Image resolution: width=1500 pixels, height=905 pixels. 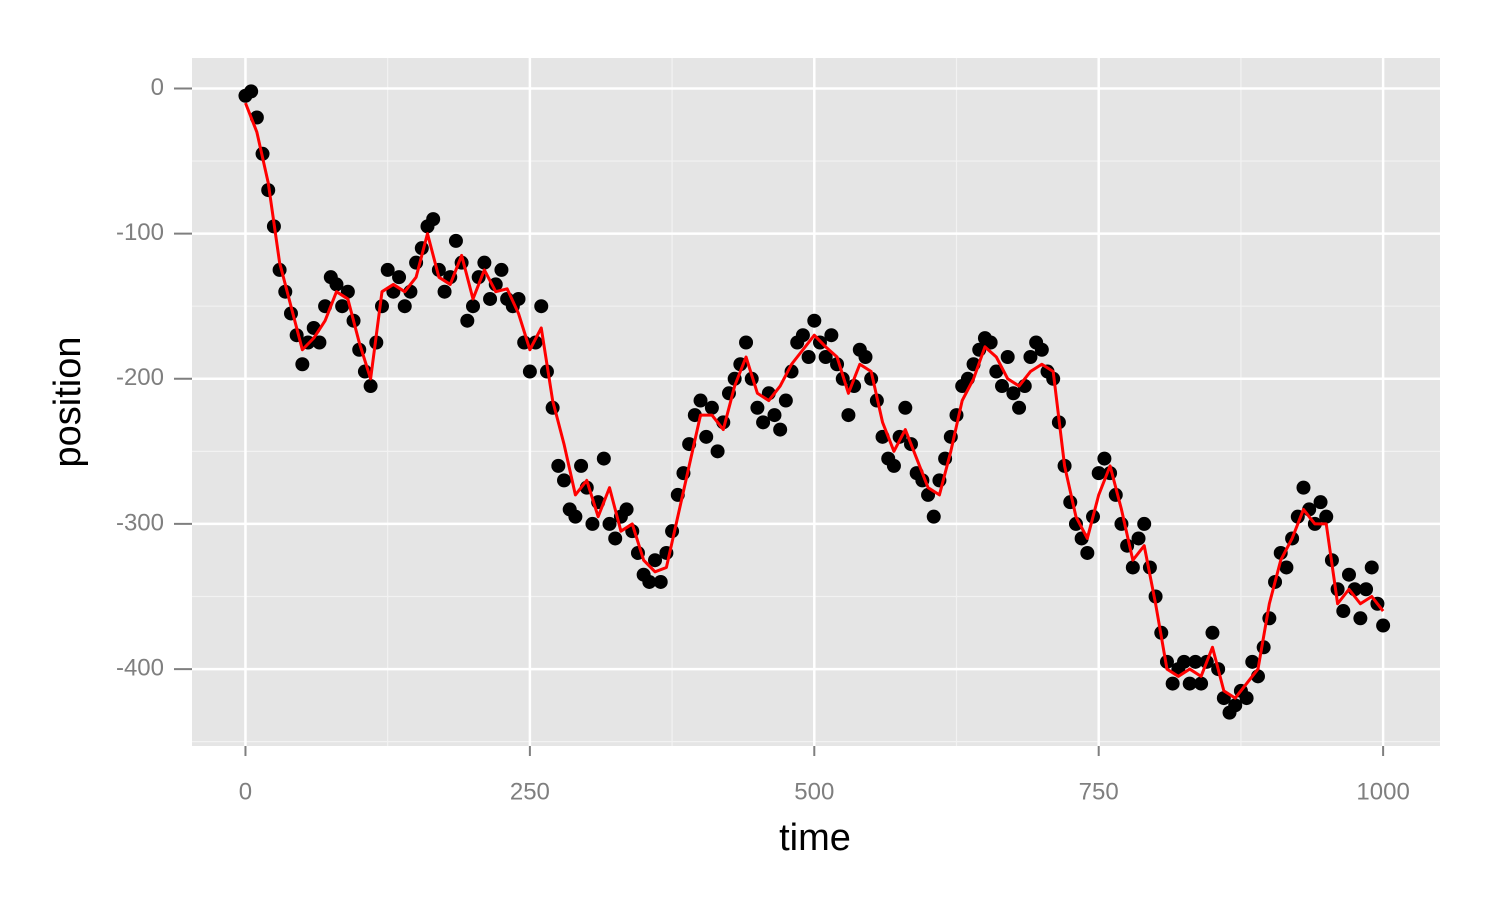 I want to click on x-tick-label: 1000, so click(x=1382, y=791).